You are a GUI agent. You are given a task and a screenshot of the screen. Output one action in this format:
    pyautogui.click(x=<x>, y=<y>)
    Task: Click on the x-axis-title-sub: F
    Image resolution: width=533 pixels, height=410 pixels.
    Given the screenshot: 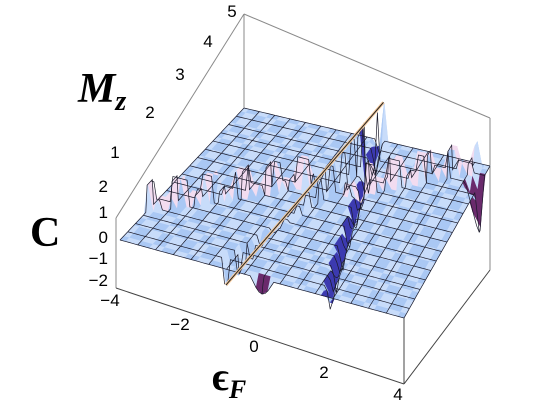 What is the action you would take?
    pyautogui.click(x=237, y=389)
    